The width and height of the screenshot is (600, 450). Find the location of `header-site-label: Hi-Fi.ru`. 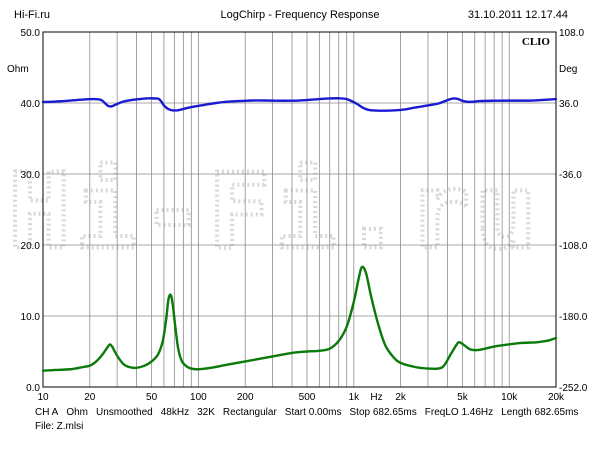

header-site-label: Hi-Fi.ru is located at coordinates (32, 15).